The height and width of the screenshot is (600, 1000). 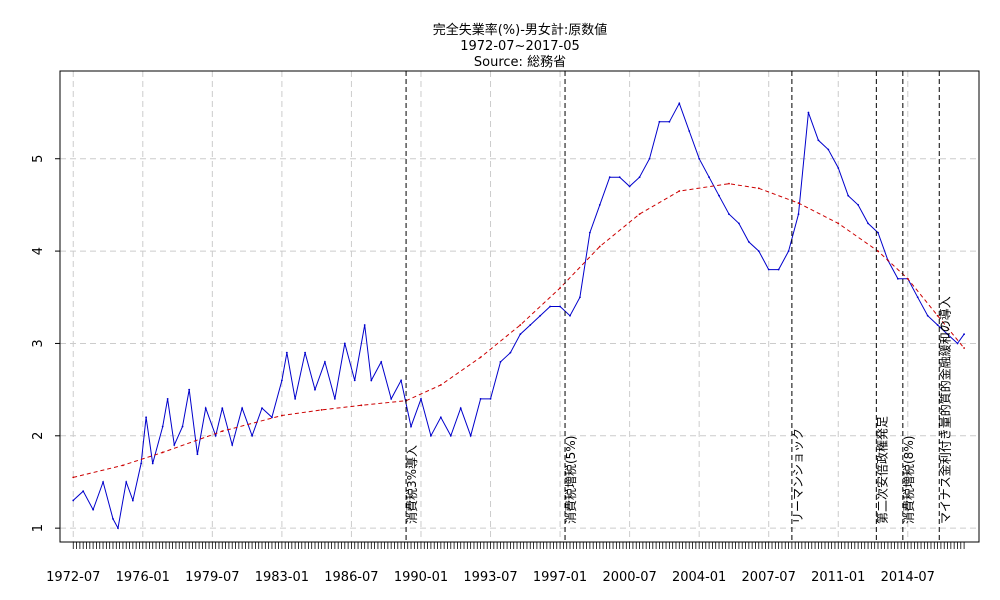 What do you see at coordinates (282, 577) in the screenshot?
I see `x-tick-label: 1983-01` at bounding box center [282, 577].